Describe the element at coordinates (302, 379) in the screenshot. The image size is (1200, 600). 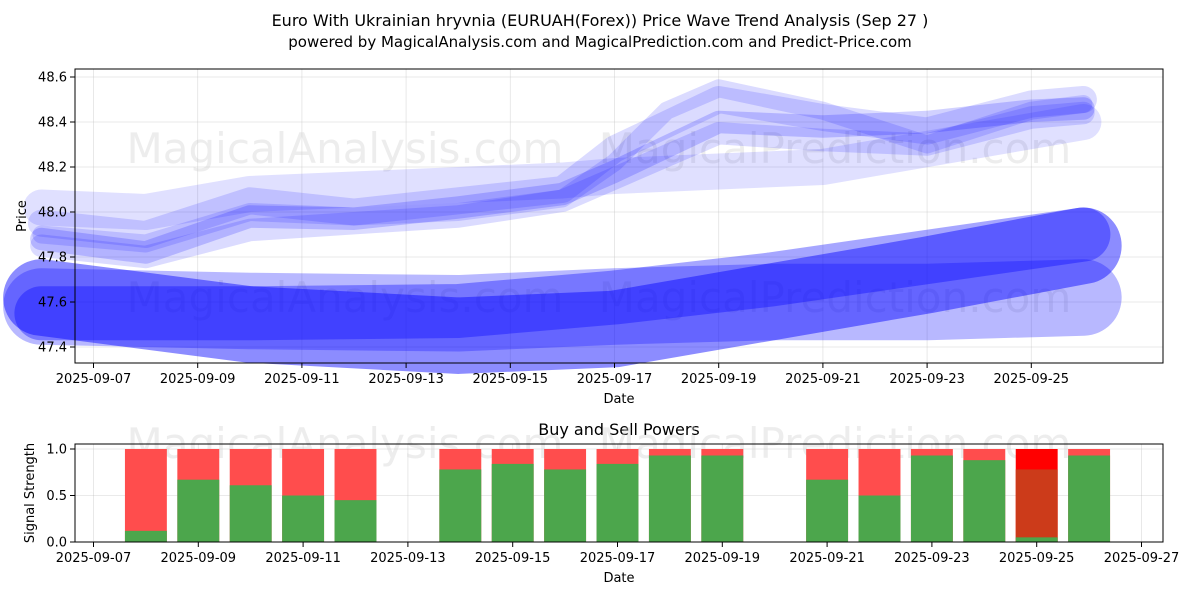
I see `top-xtick-label-2: 2025-09-11` at that location.